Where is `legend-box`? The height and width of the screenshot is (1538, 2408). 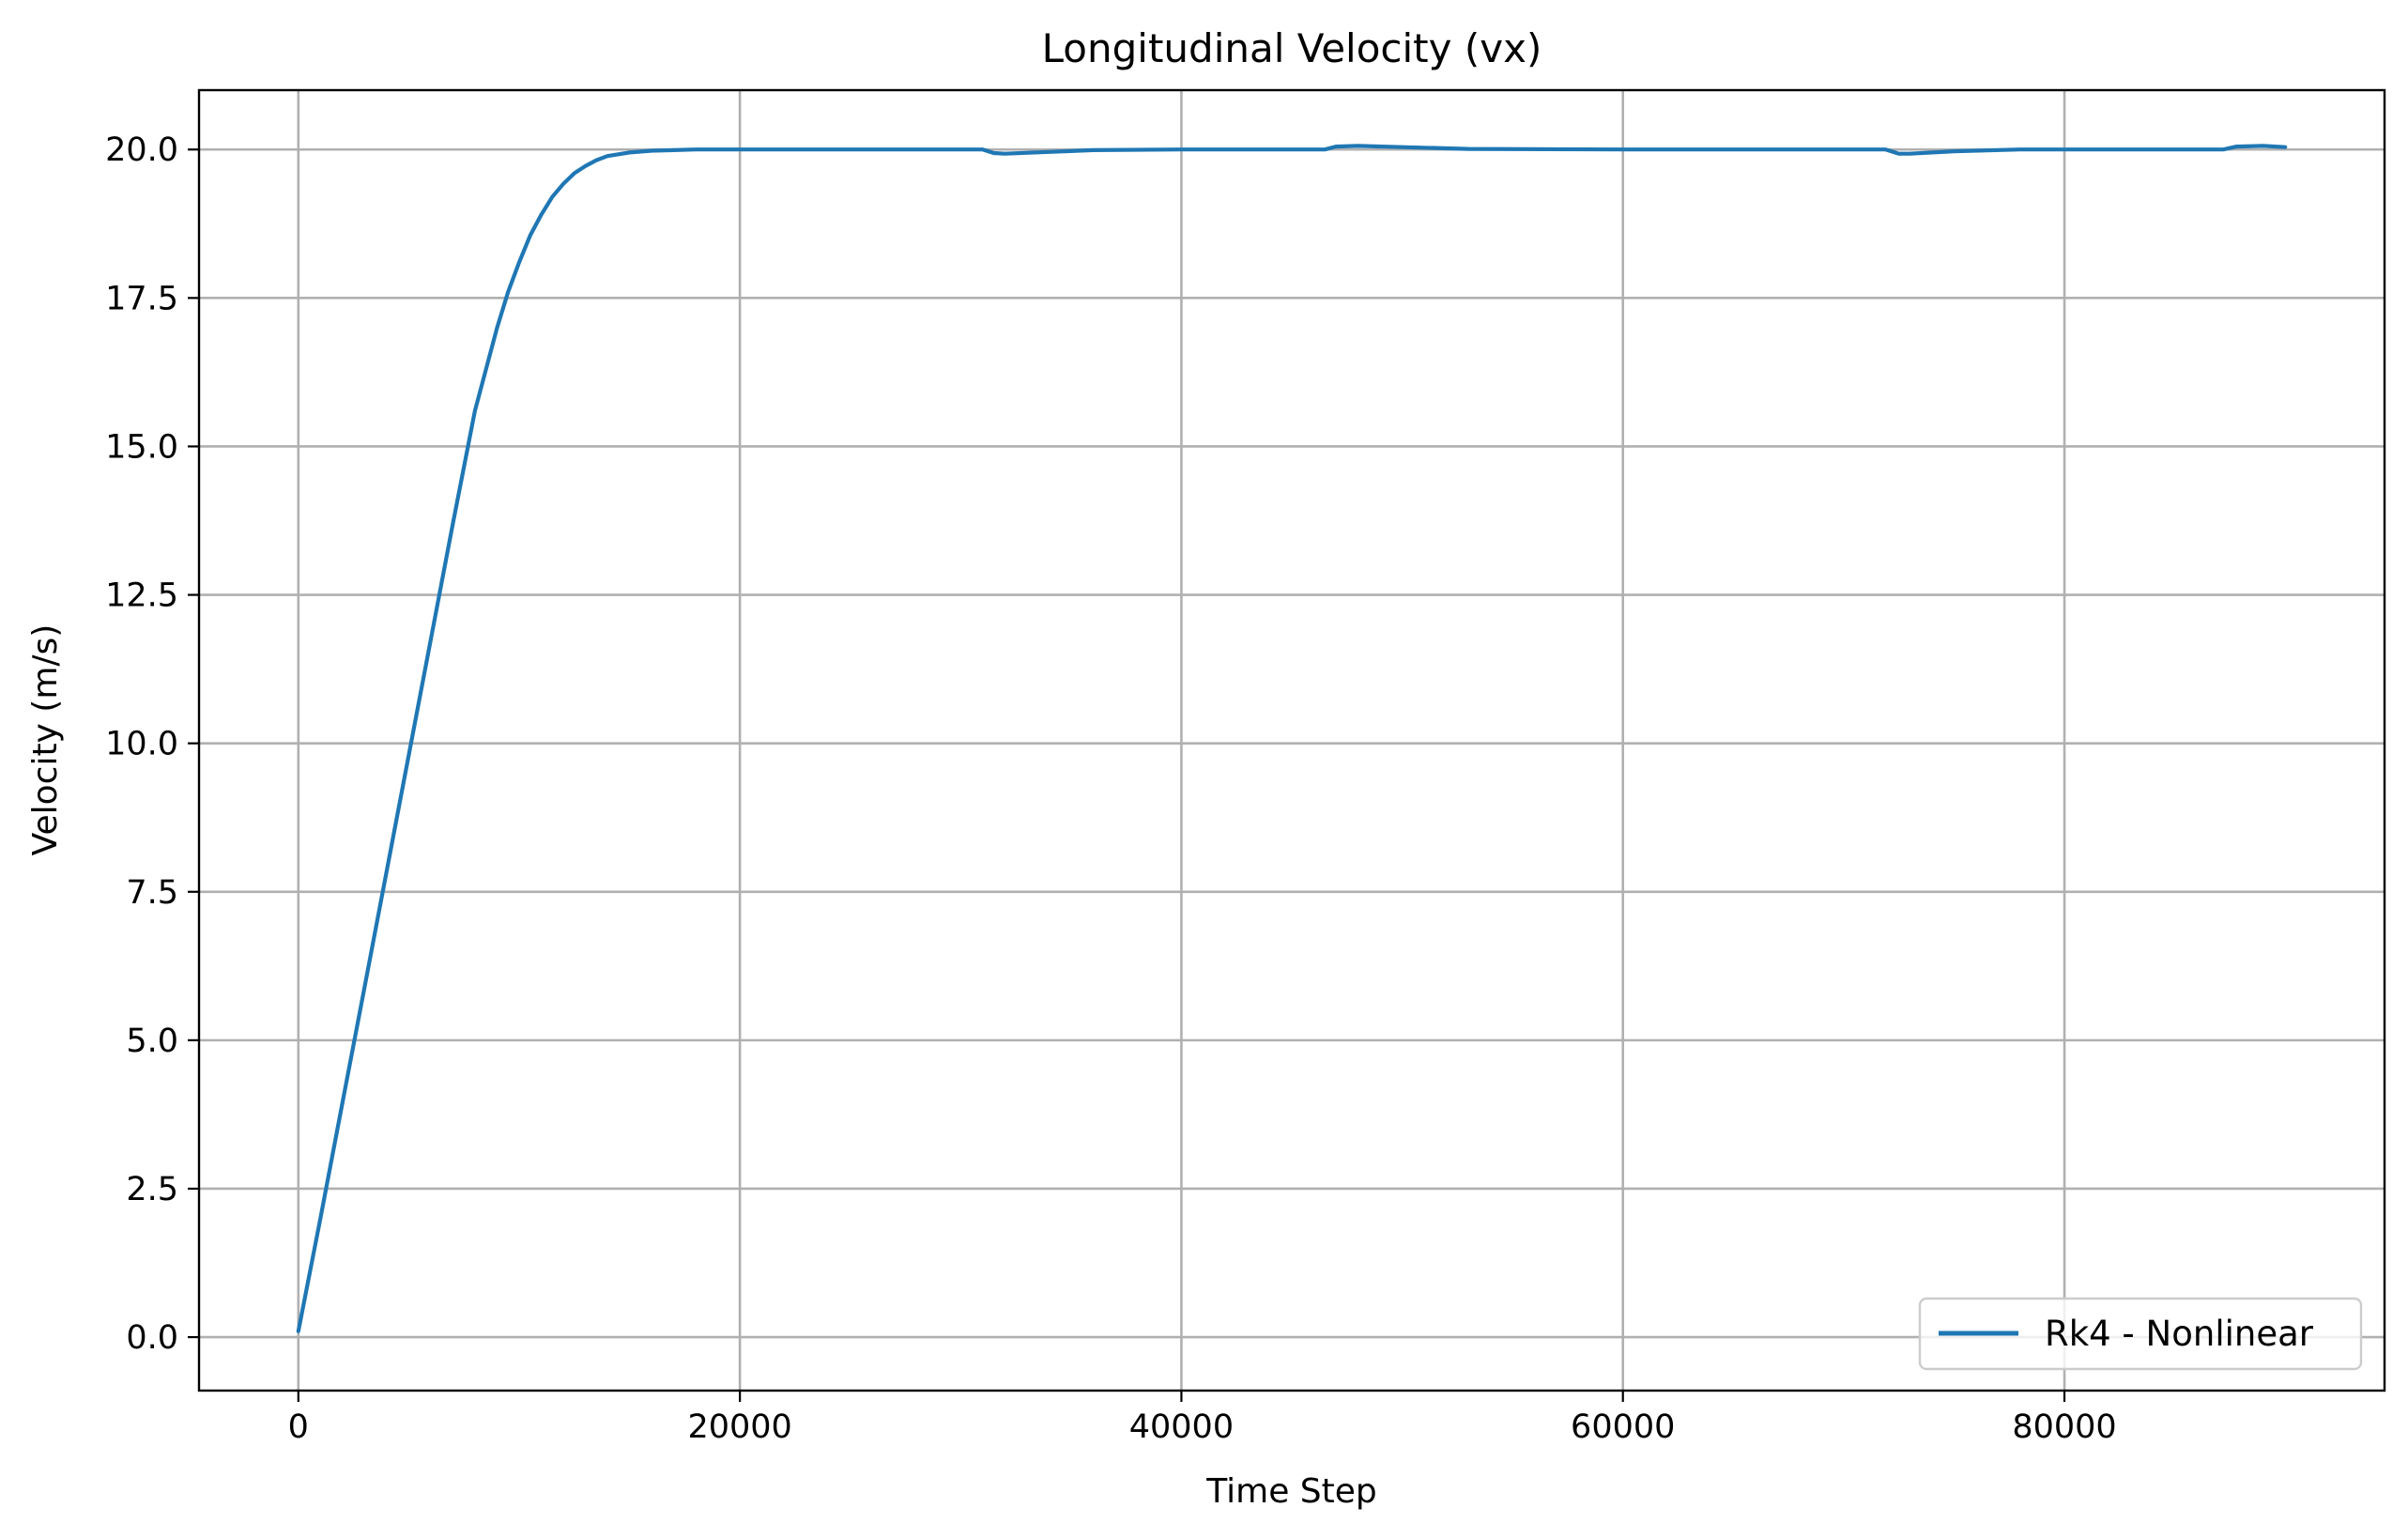 legend-box is located at coordinates (2140, 1334).